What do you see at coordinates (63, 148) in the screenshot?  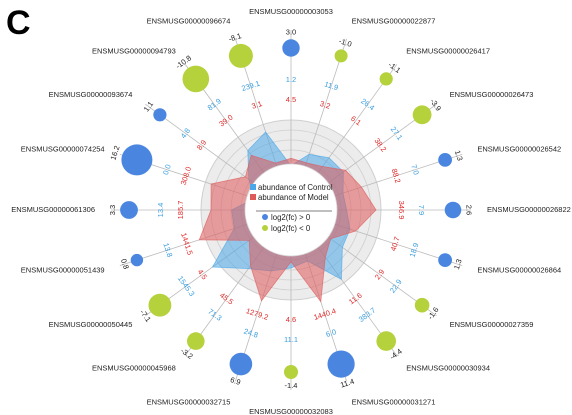 I see `gene-id-label: ENSMUSG00000074254` at bounding box center [63, 148].